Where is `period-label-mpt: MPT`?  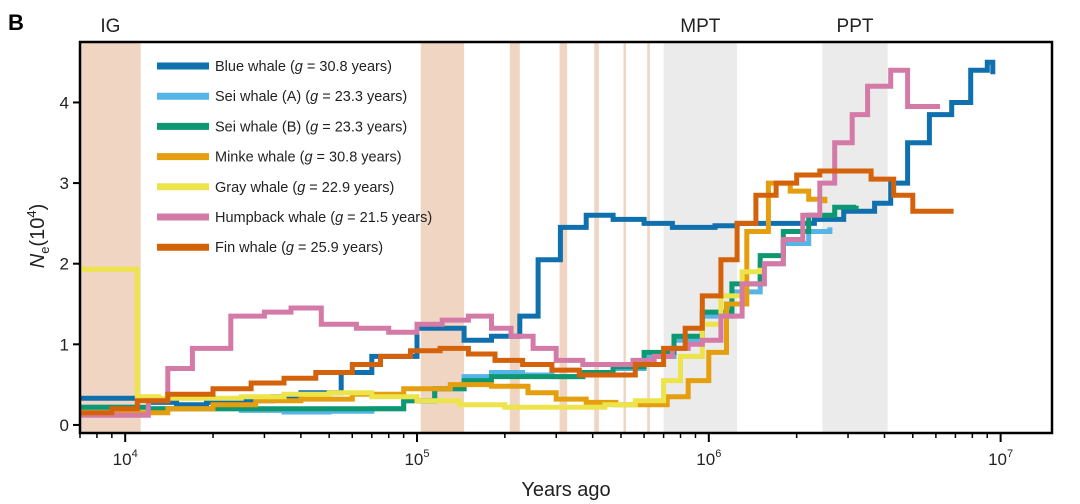
period-label-mpt: MPT is located at coordinates (700, 26).